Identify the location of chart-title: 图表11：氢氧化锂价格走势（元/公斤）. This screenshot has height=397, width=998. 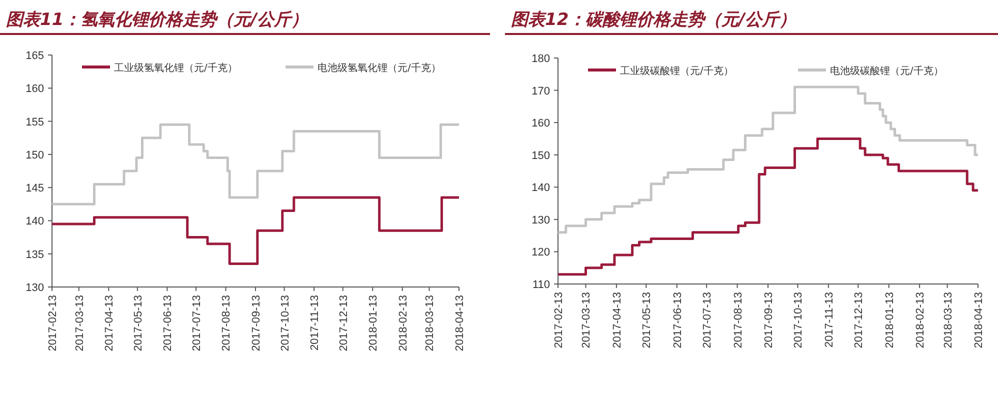
(157, 20).